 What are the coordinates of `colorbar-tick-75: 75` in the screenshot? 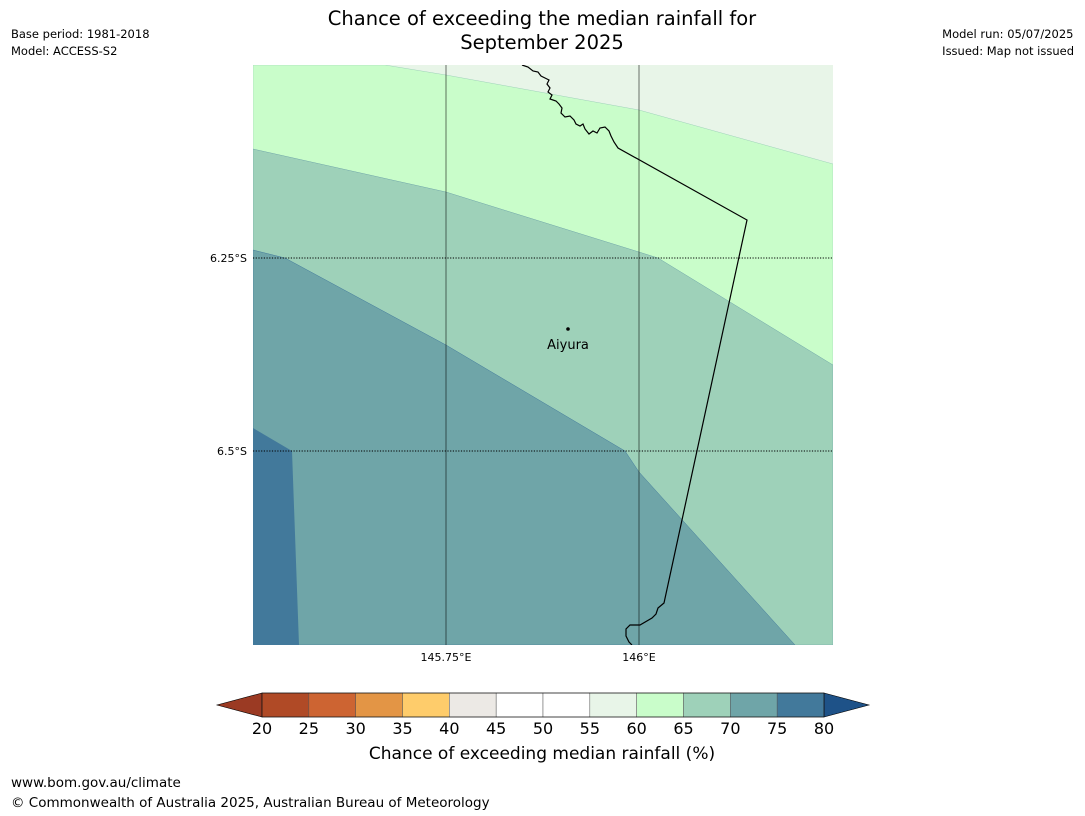 It's located at (777, 728).